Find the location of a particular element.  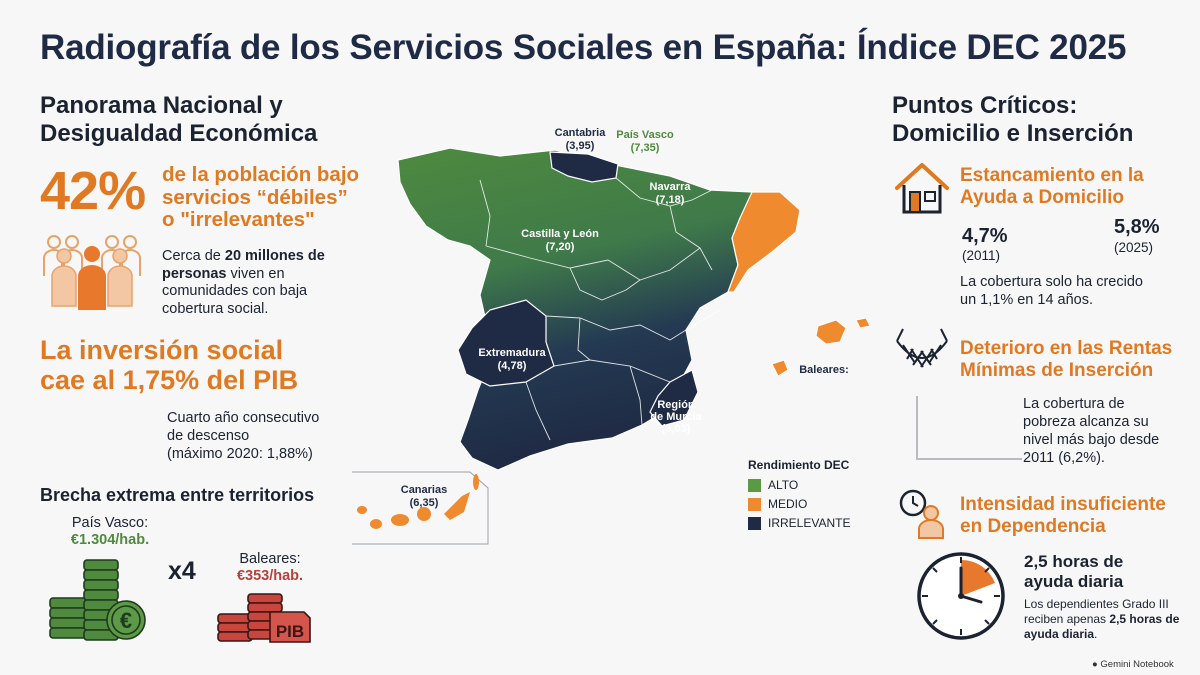

people-text-bold: 20 millones de personas is located at coordinates (243, 265).